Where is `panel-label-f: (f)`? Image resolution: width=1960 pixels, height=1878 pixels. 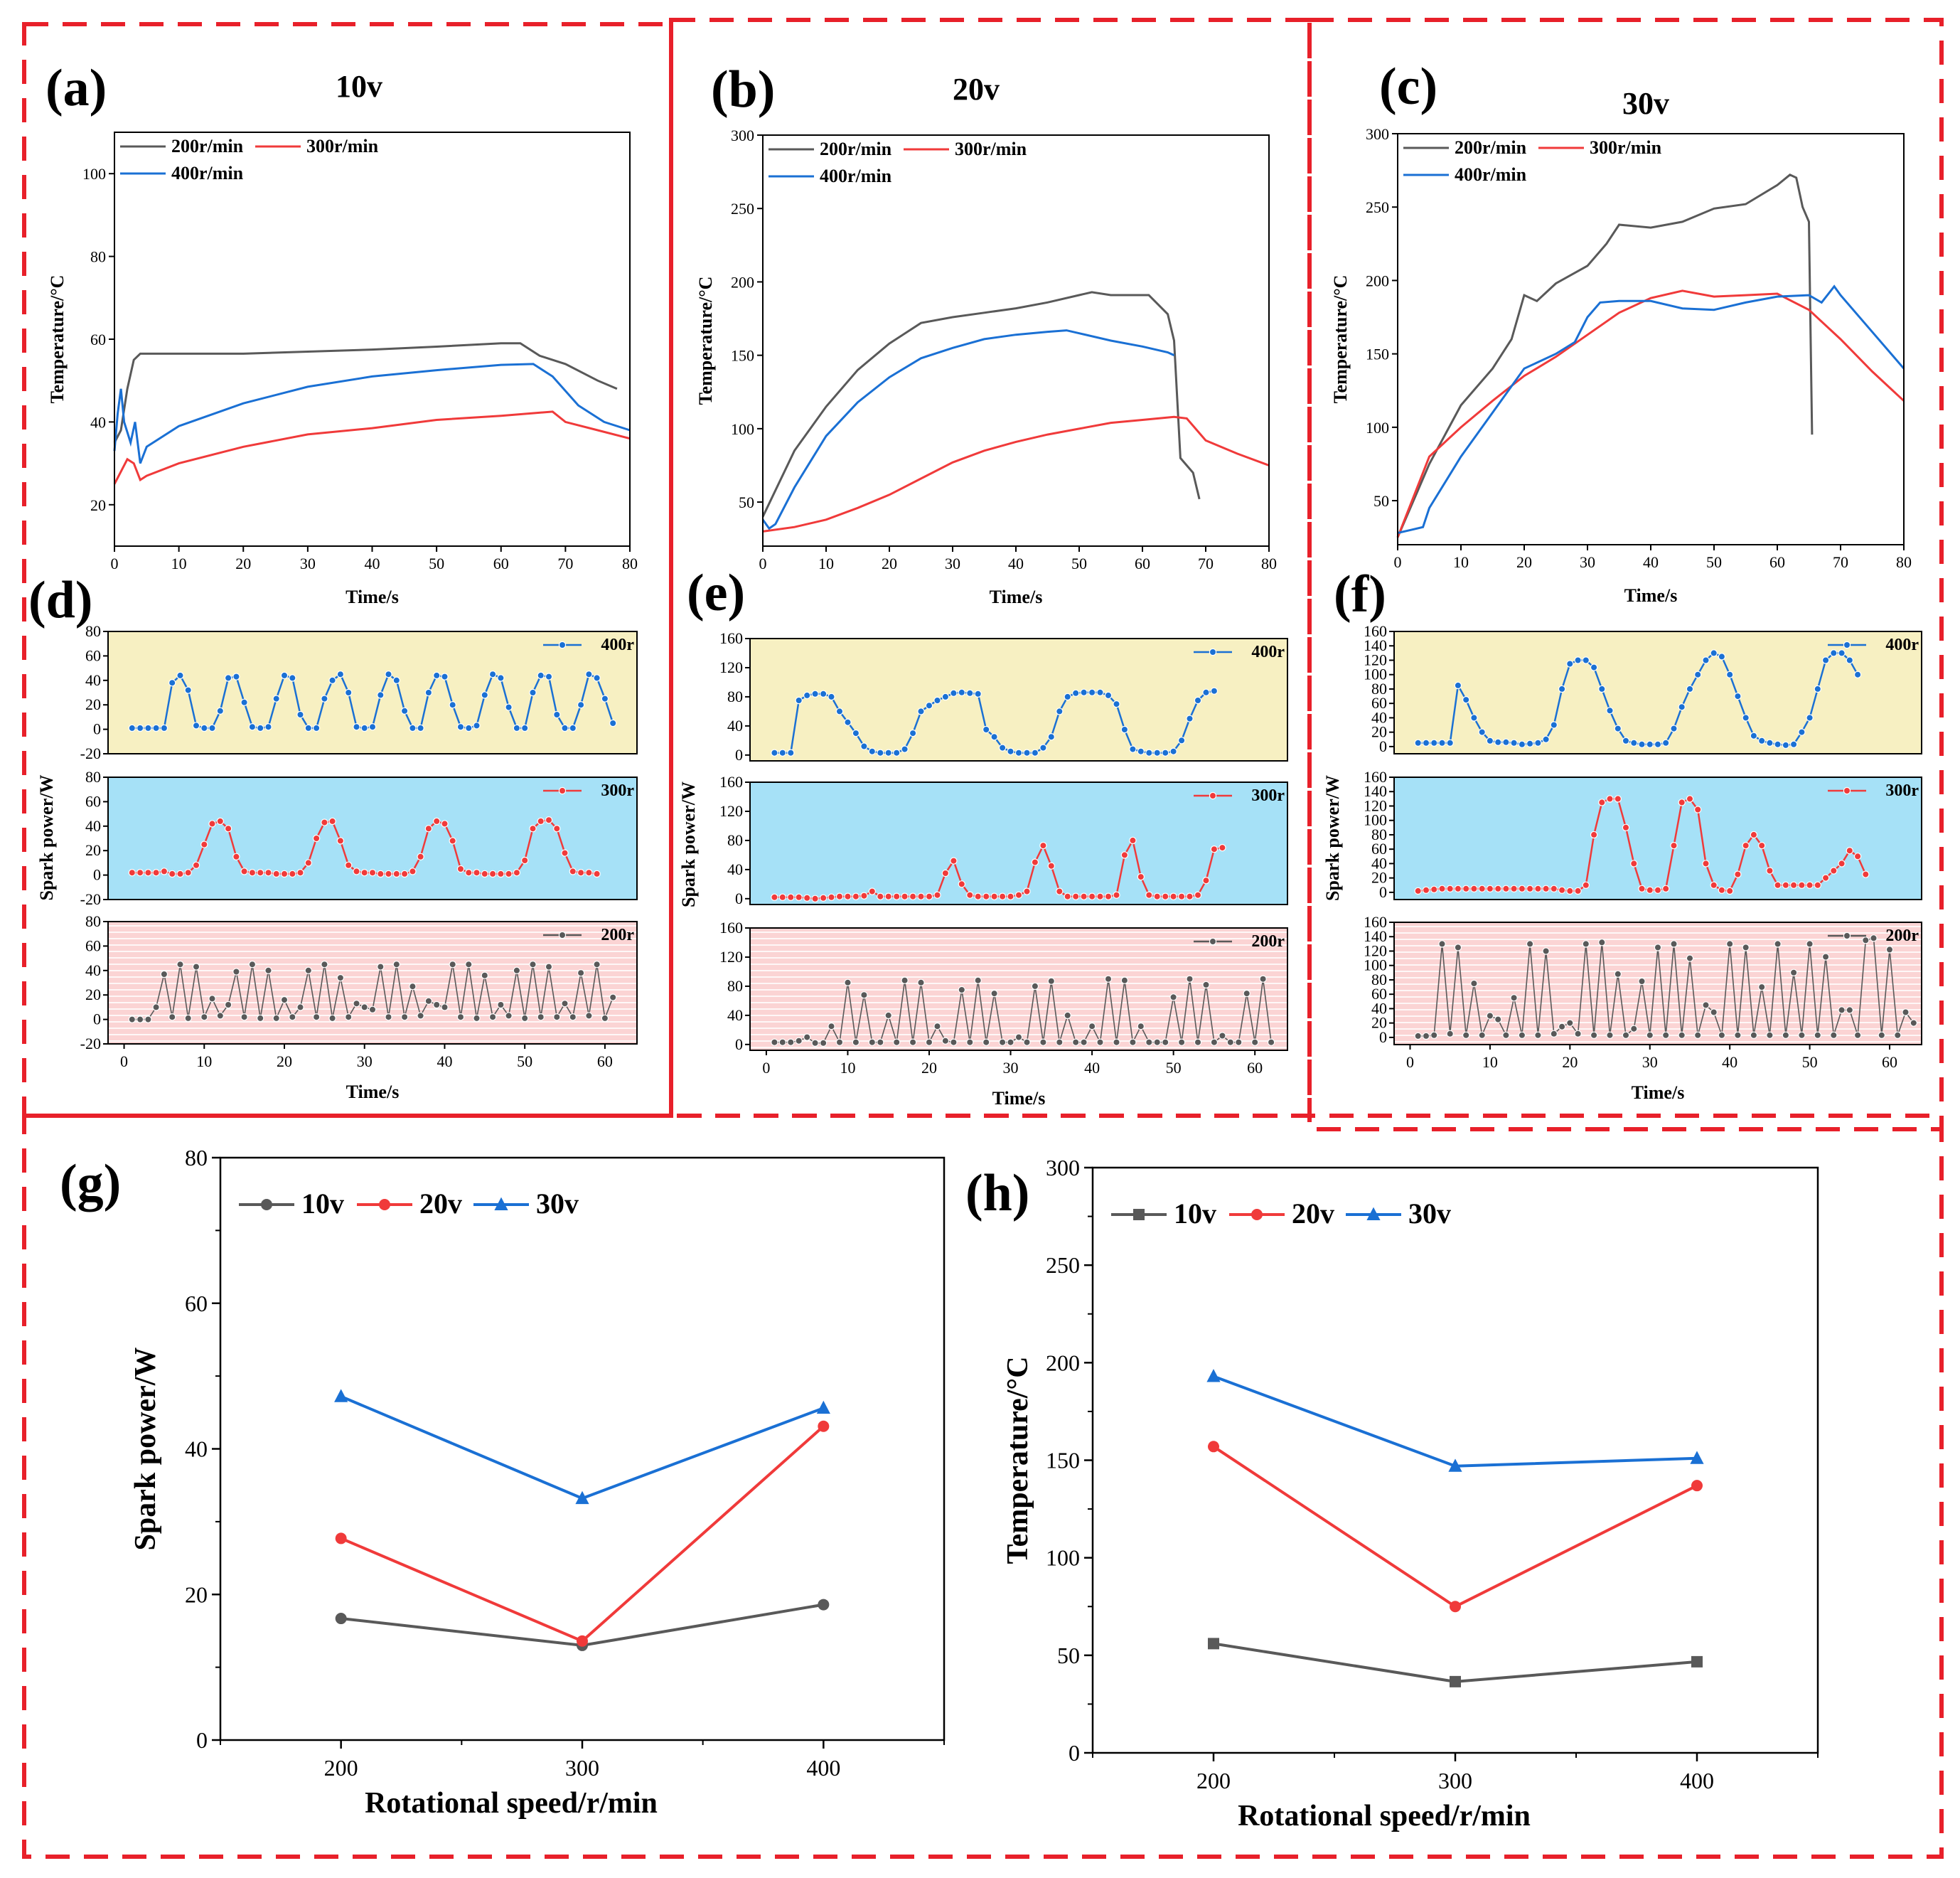 panel-label-f: (f) is located at coordinates (1360, 594).